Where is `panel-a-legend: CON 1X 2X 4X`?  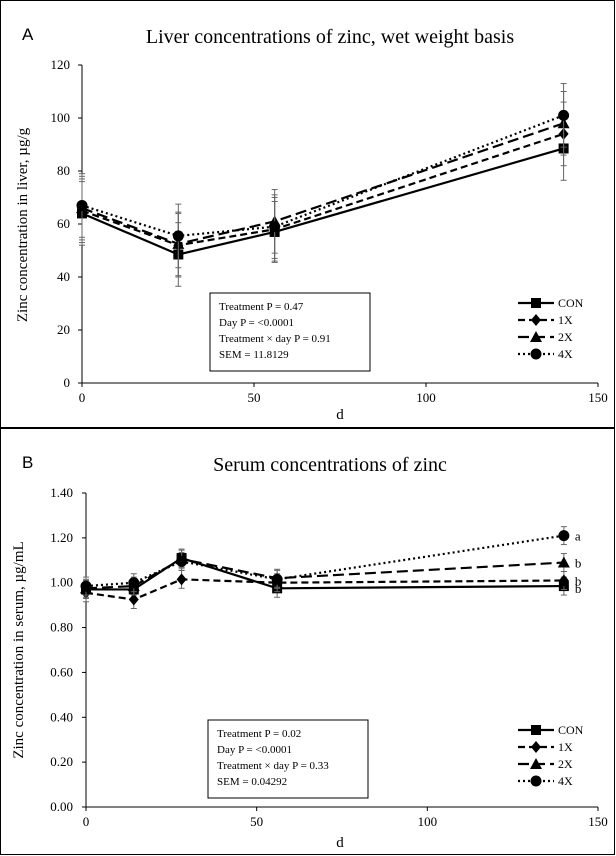 panel-a-legend: CON 1X 2X 4X is located at coordinates (551, 328).